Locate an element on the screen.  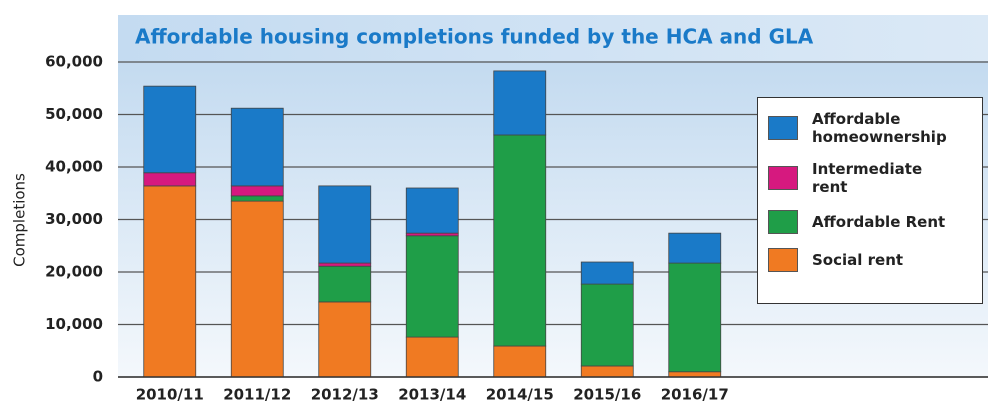
y-axis-label: Completions is located at coordinates (20, 220).